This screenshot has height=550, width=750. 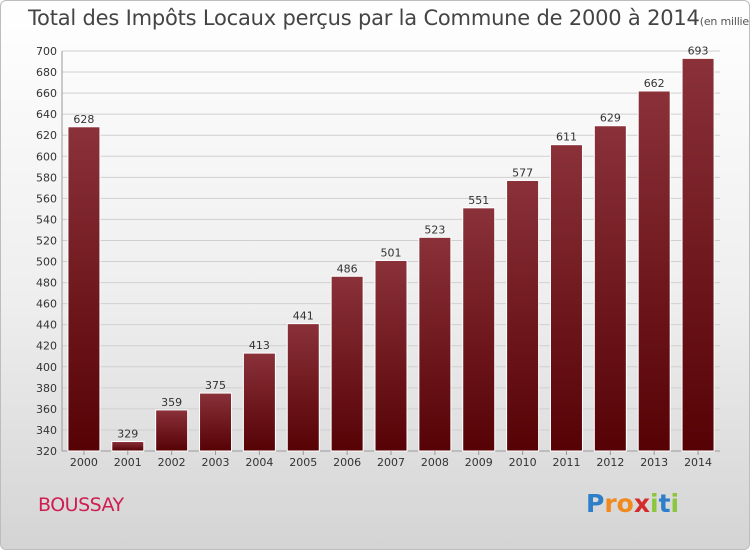 What do you see at coordinates (46, 283) in the screenshot?
I see `y-tick-label: 480` at bounding box center [46, 283].